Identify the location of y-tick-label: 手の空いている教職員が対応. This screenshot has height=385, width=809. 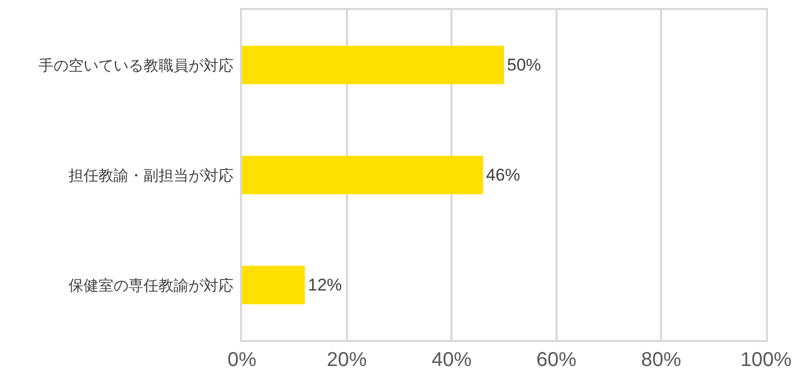
(136, 65).